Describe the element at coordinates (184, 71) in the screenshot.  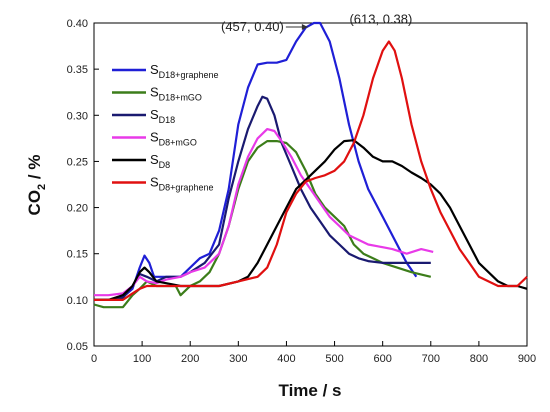
I see `legend-entry: SD18+graphene` at that location.